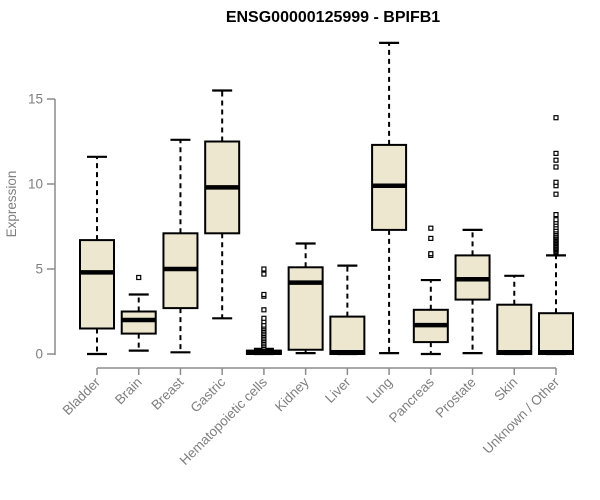 The width and height of the screenshot is (600, 500). What do you see at coordinates (430, 290) in the screenshot?
I see `box-group-pancreas` at bounding box center [430, 290].